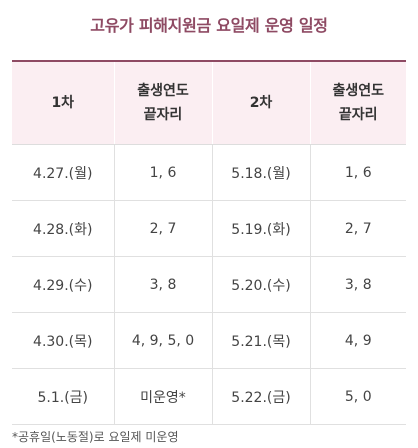  What do you see at coordinates (357, 396) in the screenshot?
I see `round2-digits: 5, 0` at bounding box center [357, 396].